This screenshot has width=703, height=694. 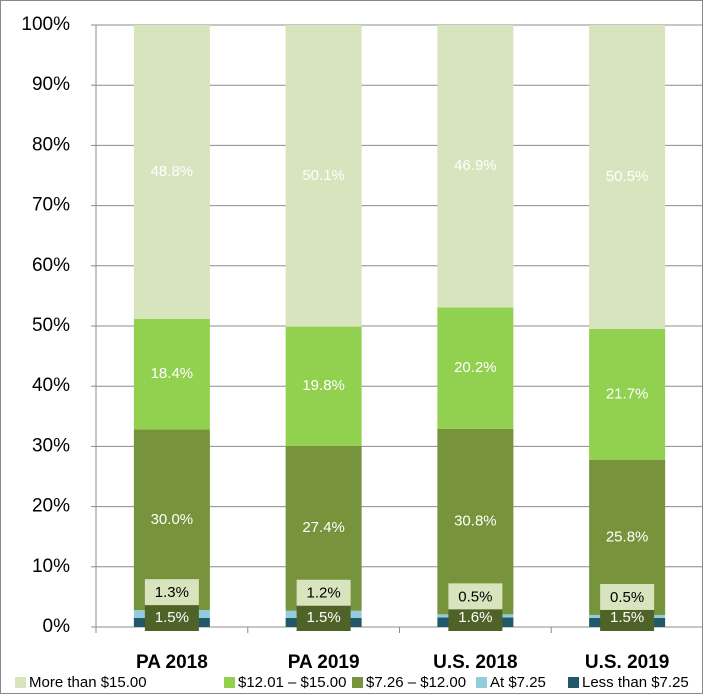 I want to click on x-tick-label: PA 2019, so click(x=324, y=662).